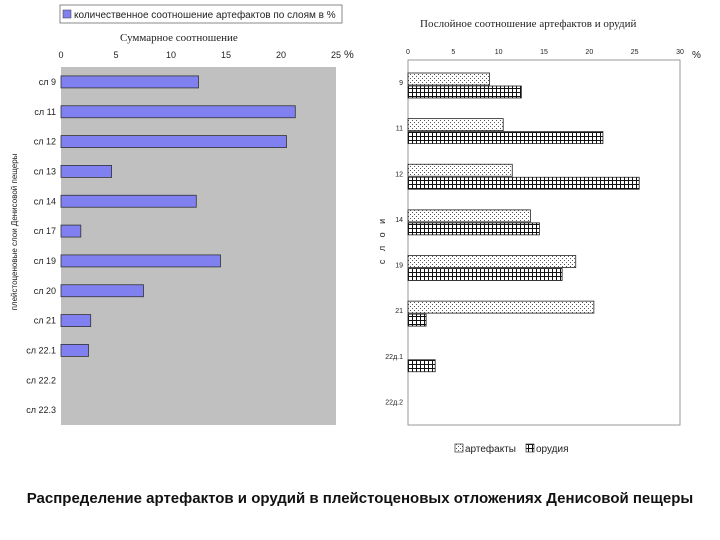 This screenshot has width=720, height=540. I want to click on summary-x-tick-label: 20, so click(281, 55).